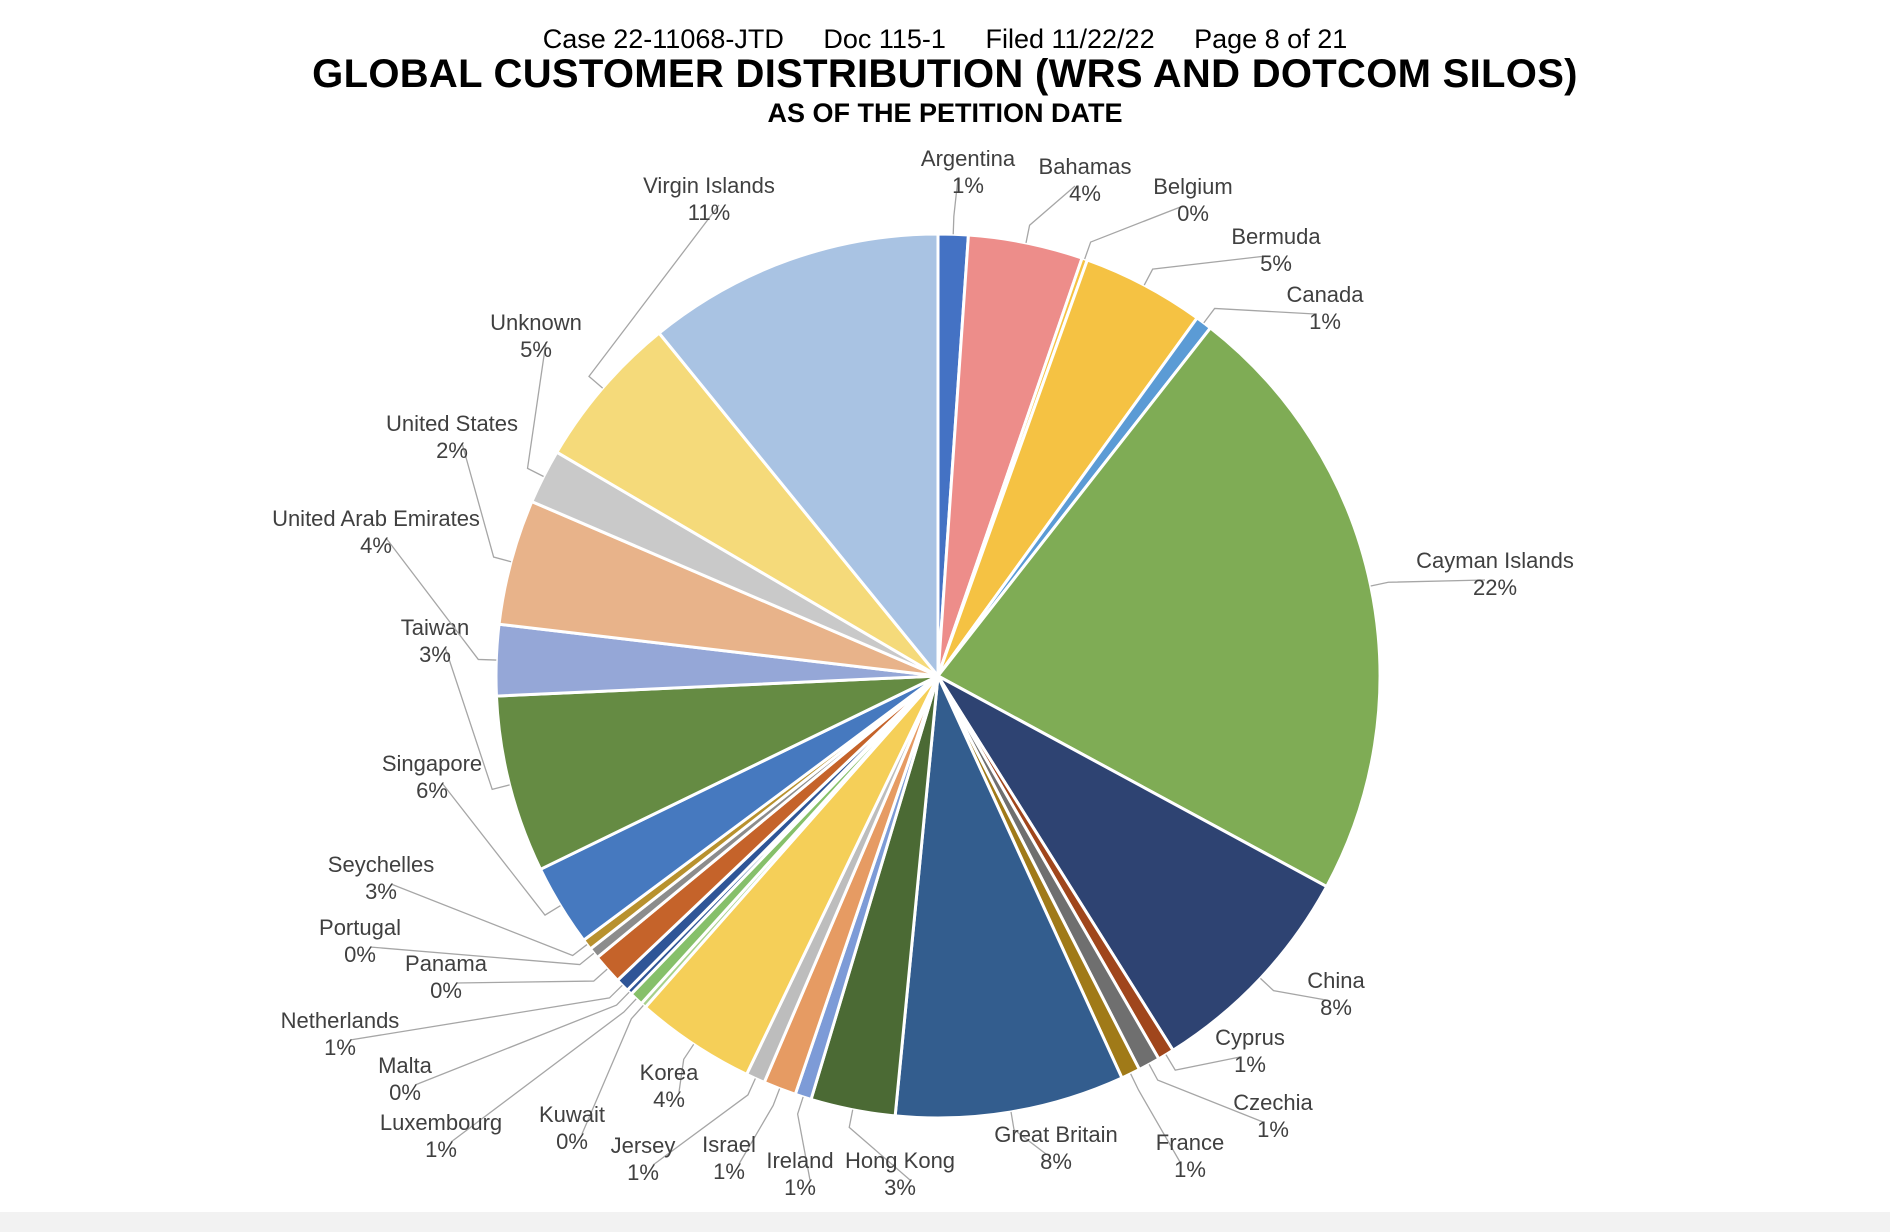 The width and height of the screenshot is (1890, 1232). I want to click on slice-label-name: Kuwait, so click(572, 1114).